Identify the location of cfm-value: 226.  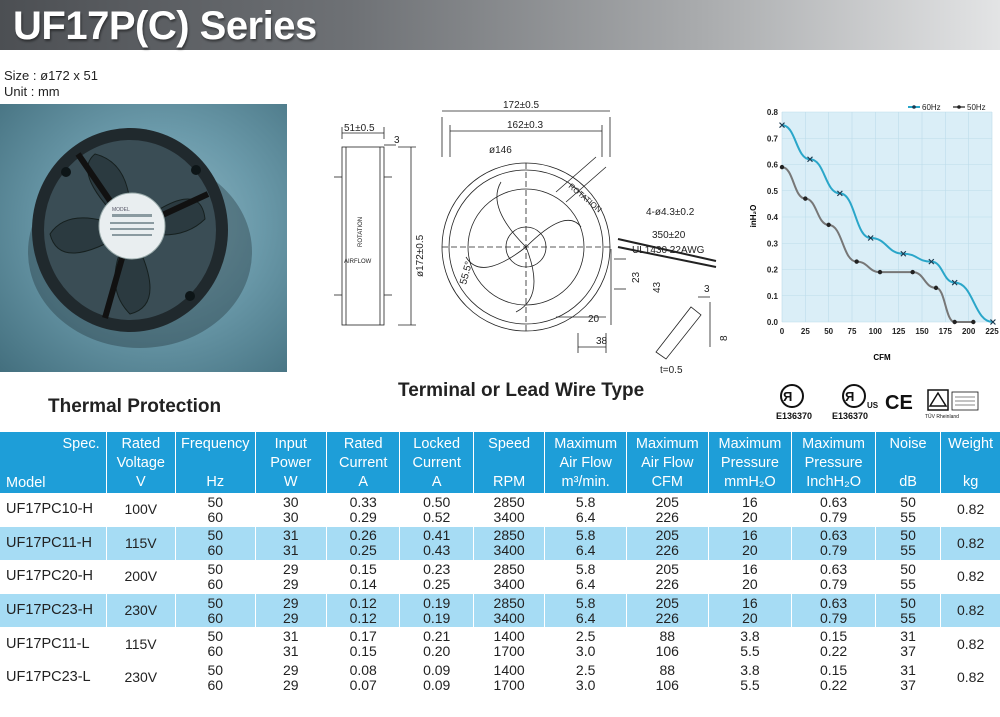
(667, 550).